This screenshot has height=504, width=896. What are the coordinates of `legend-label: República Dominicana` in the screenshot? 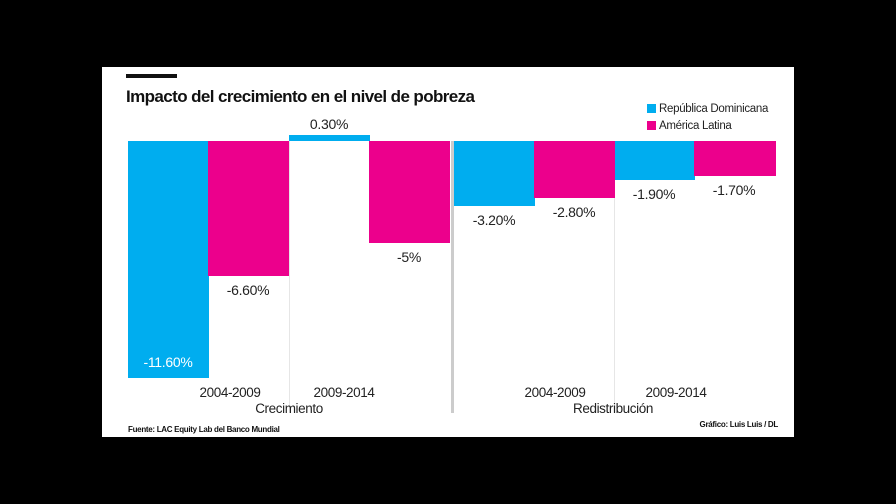 It's located at (714, 109).